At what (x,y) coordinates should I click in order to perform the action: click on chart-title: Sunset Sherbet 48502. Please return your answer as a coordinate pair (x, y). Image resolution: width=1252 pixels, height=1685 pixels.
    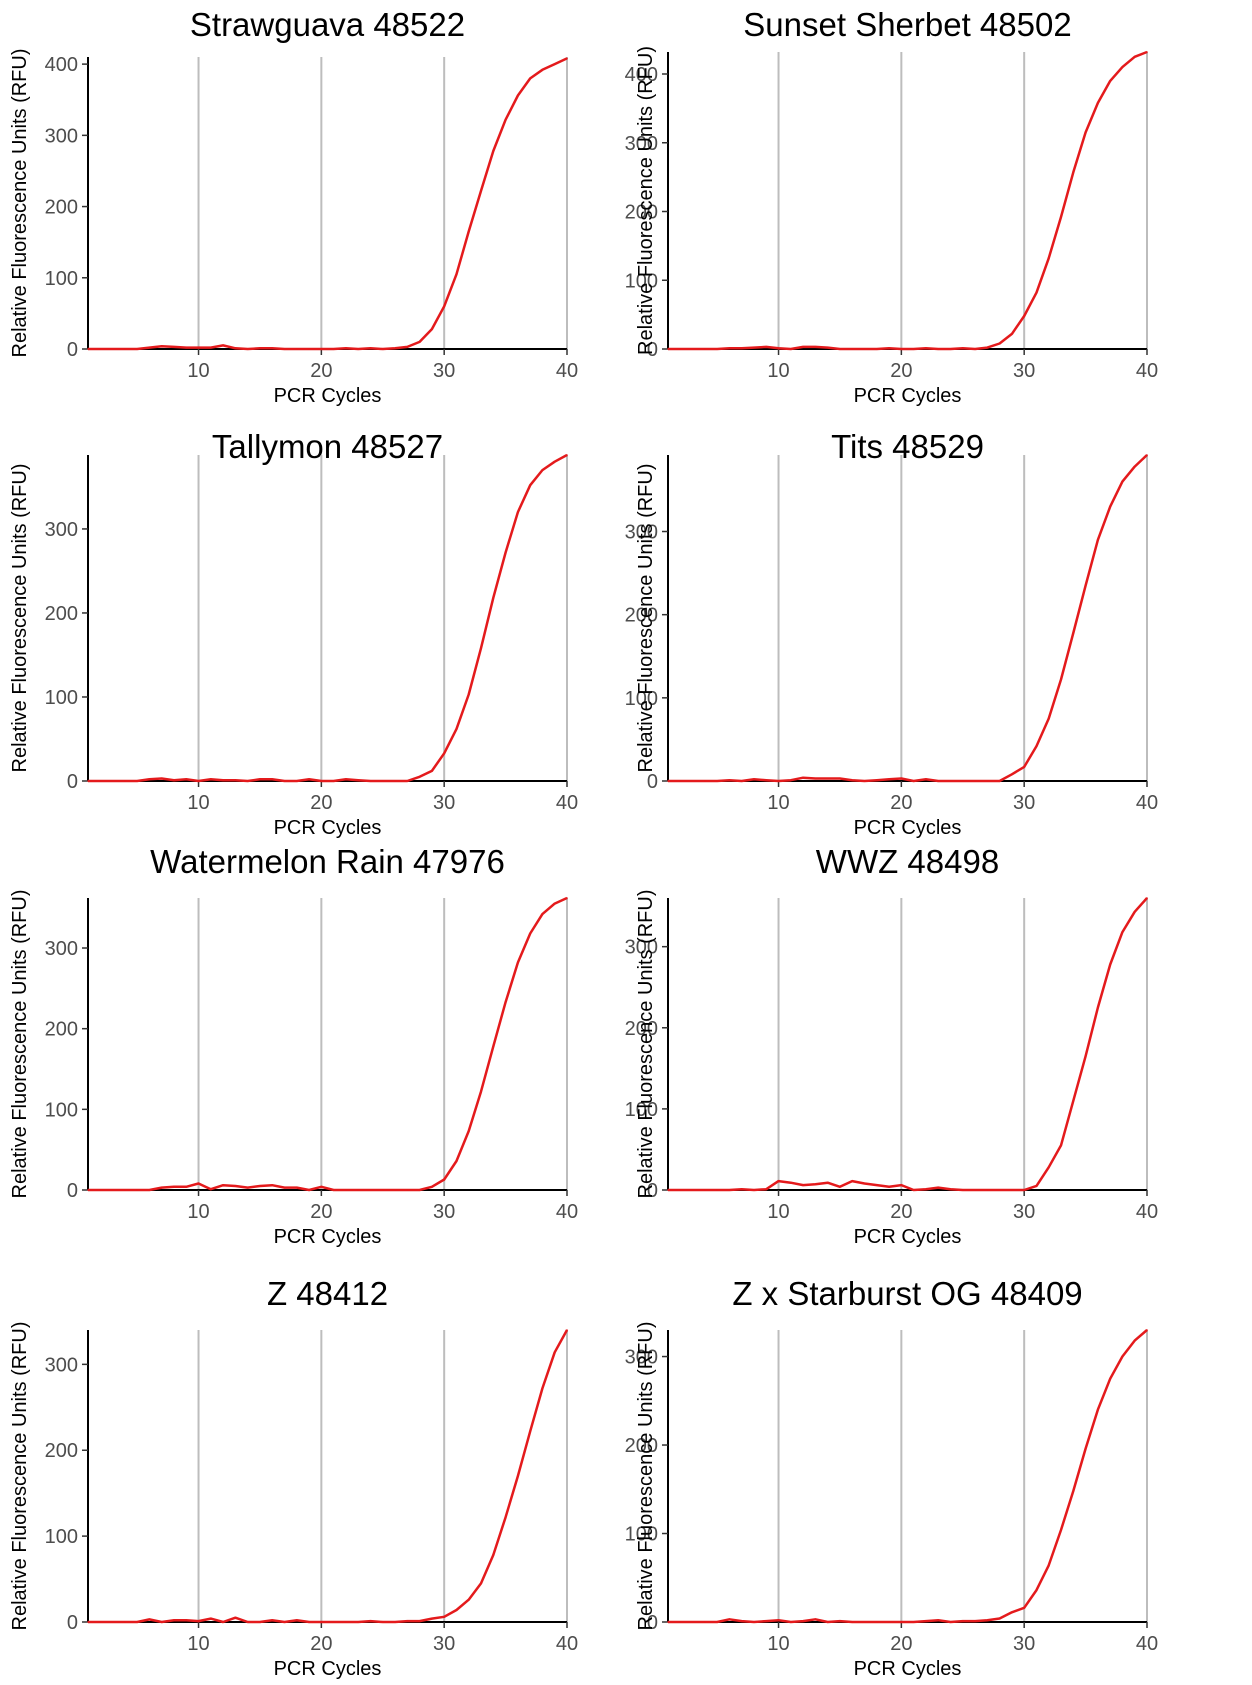
    Looking at the image, I should click on (907, 24).